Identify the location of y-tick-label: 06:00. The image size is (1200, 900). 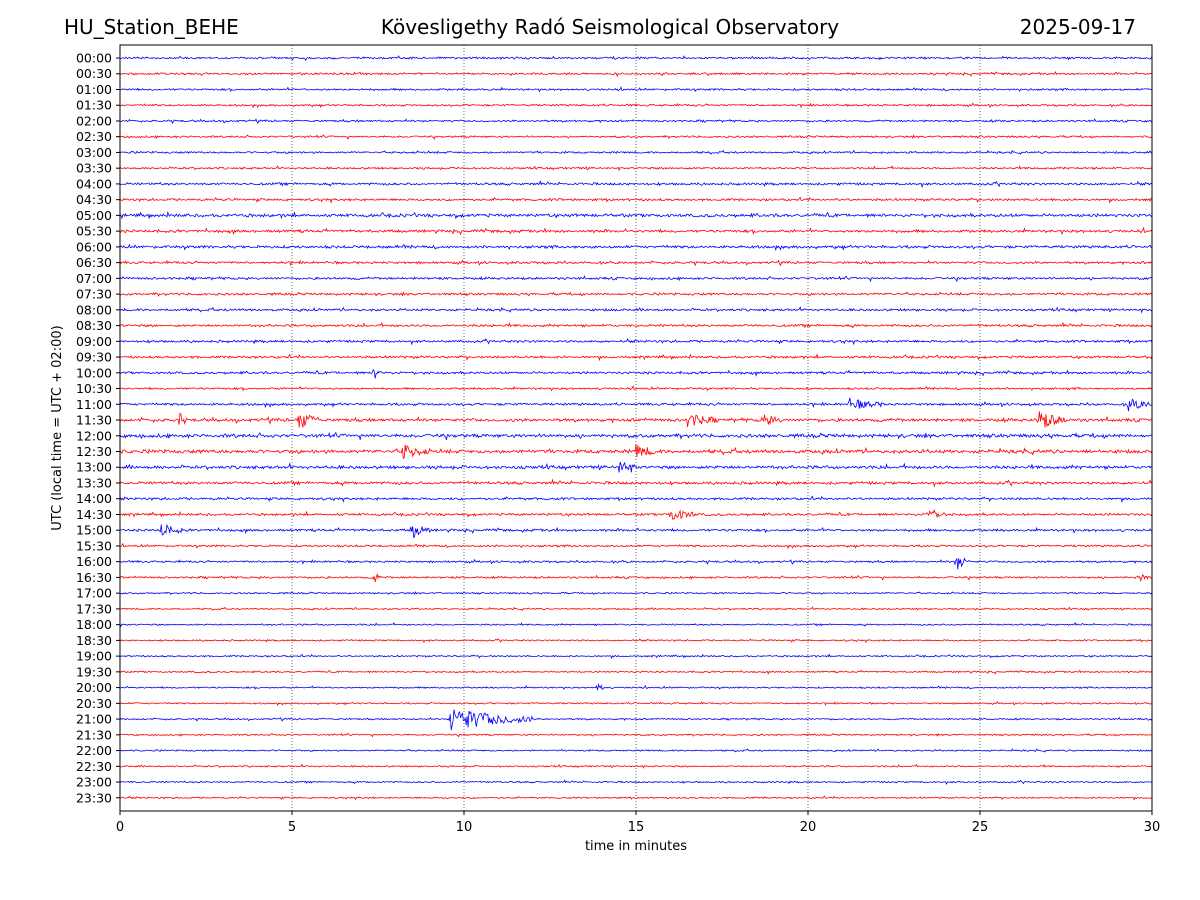
(94, 246).